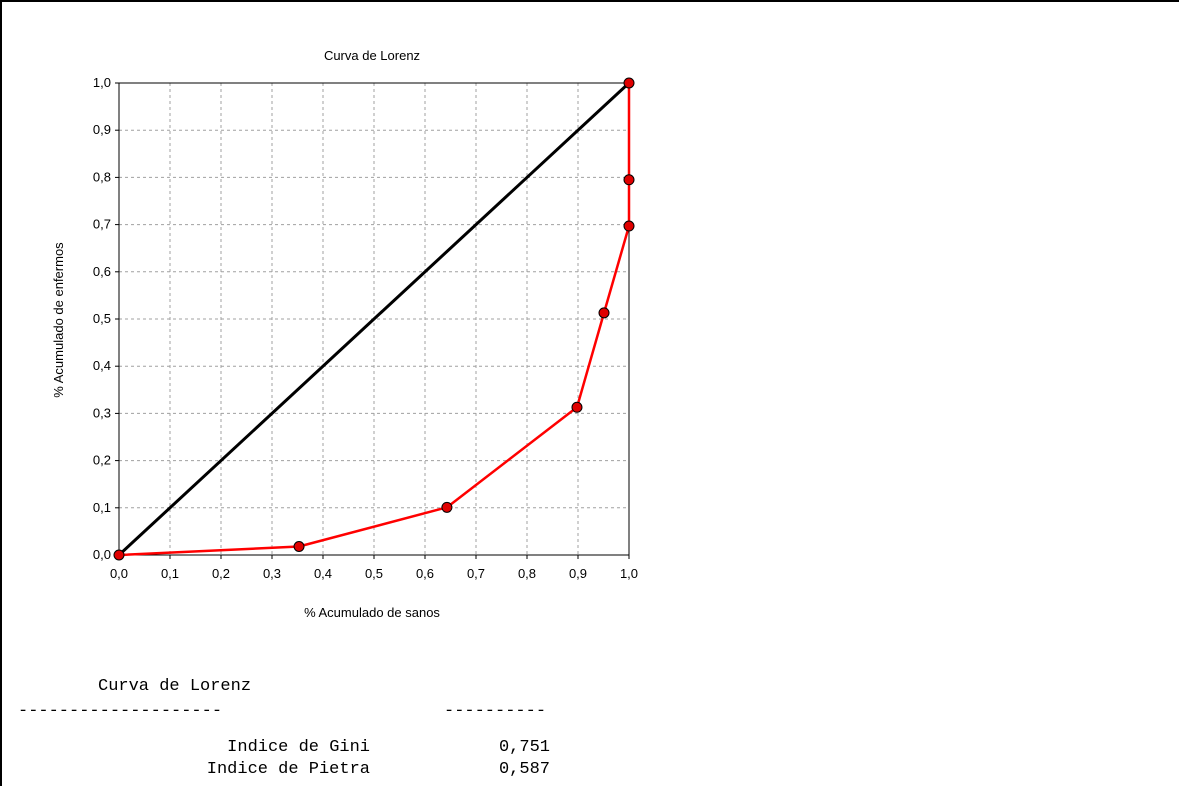 The height and width of the screenshot is (786, 1179). I want to click on y-tick-label: 0,8, so click(102, 176).